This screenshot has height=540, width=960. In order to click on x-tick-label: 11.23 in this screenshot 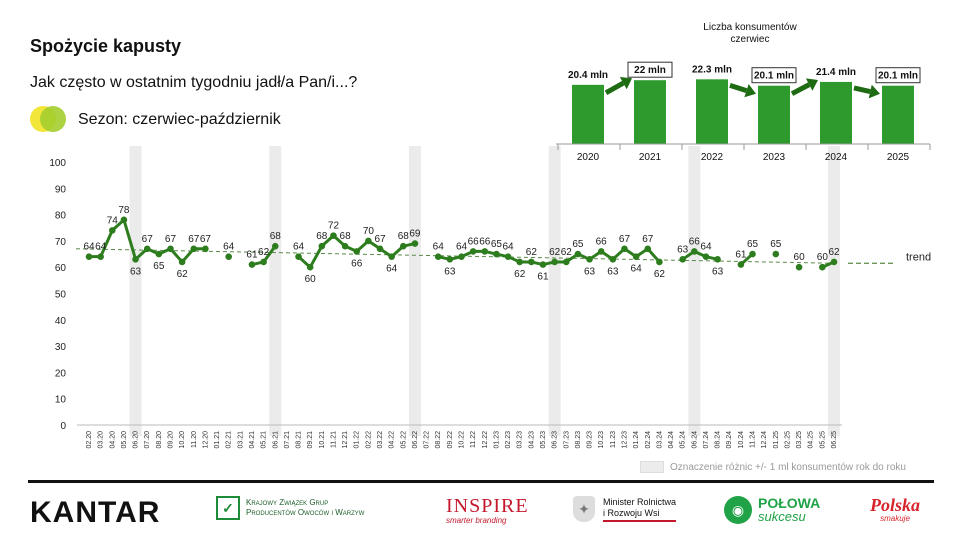, I will do `click(613, 439)`.